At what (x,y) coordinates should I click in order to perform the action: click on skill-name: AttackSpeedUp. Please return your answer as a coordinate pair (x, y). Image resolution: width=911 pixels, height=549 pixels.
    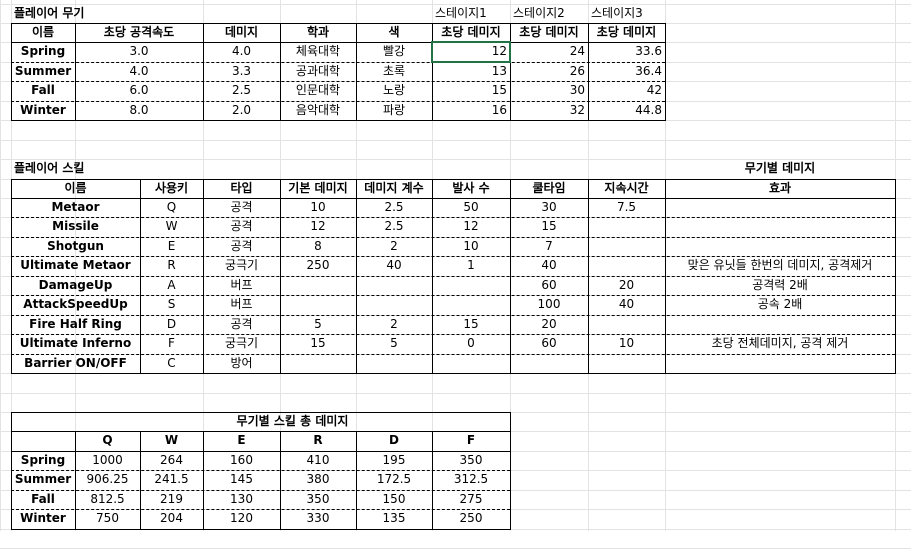
    Looking at the image, I should click on (75, 304).